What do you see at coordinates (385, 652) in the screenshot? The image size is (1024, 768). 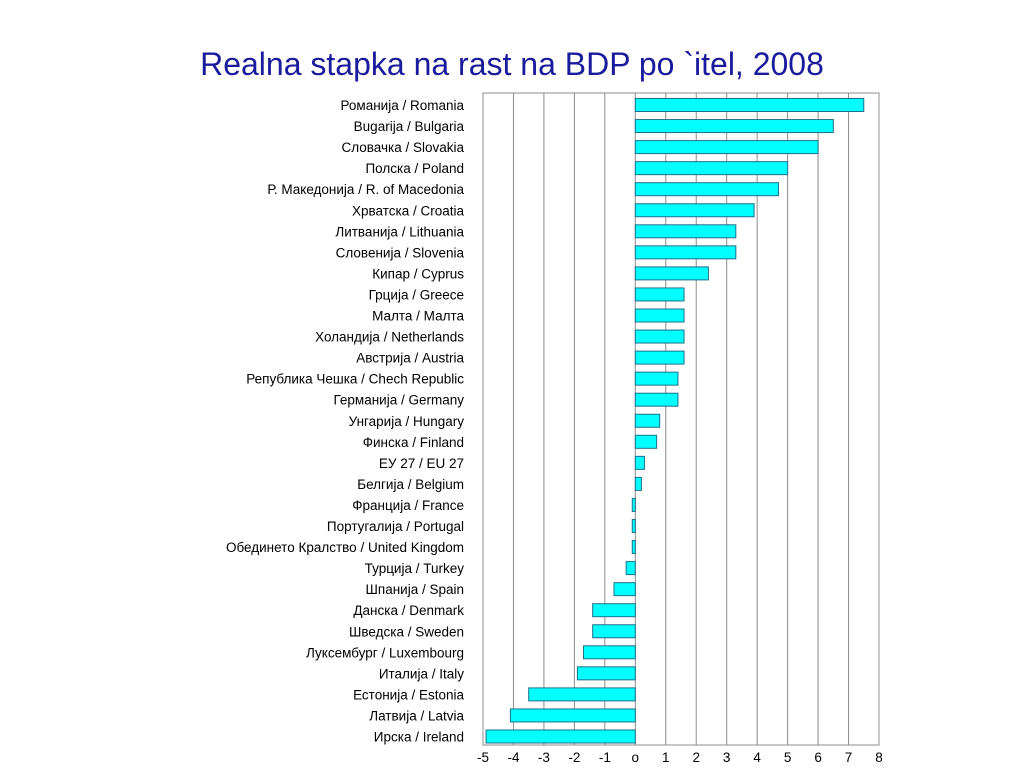 I see `category-label: Луксембург / Luxembourg` at bounding box center [385, 652].